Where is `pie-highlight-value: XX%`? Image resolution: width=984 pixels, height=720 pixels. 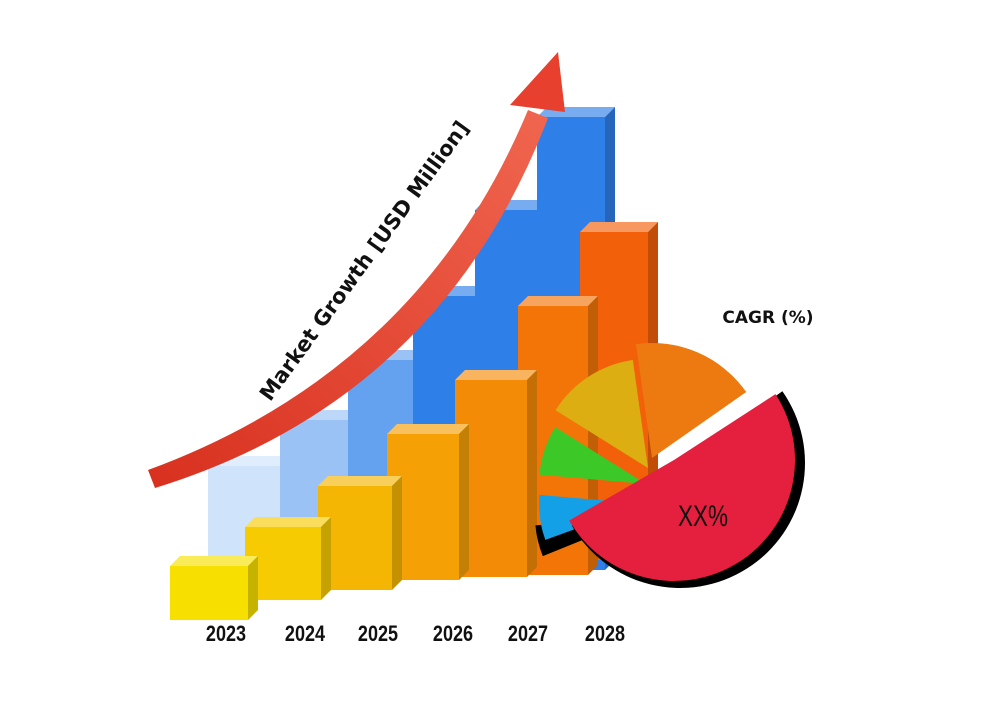 pie-highlight-value: XX% is located at coordinates (703, 516).